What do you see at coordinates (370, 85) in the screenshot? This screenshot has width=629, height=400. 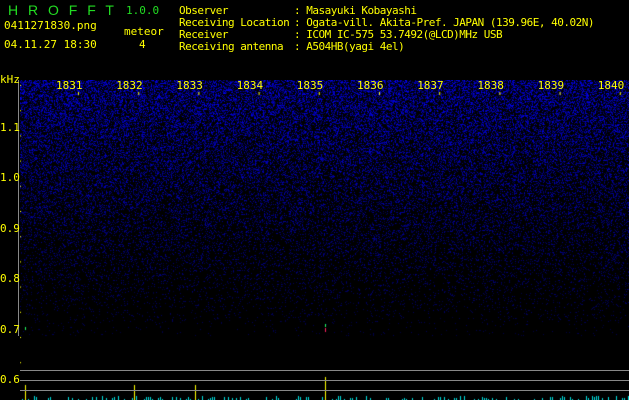 I see `x-tick-label: 1836` at bounding box center [370, 85].